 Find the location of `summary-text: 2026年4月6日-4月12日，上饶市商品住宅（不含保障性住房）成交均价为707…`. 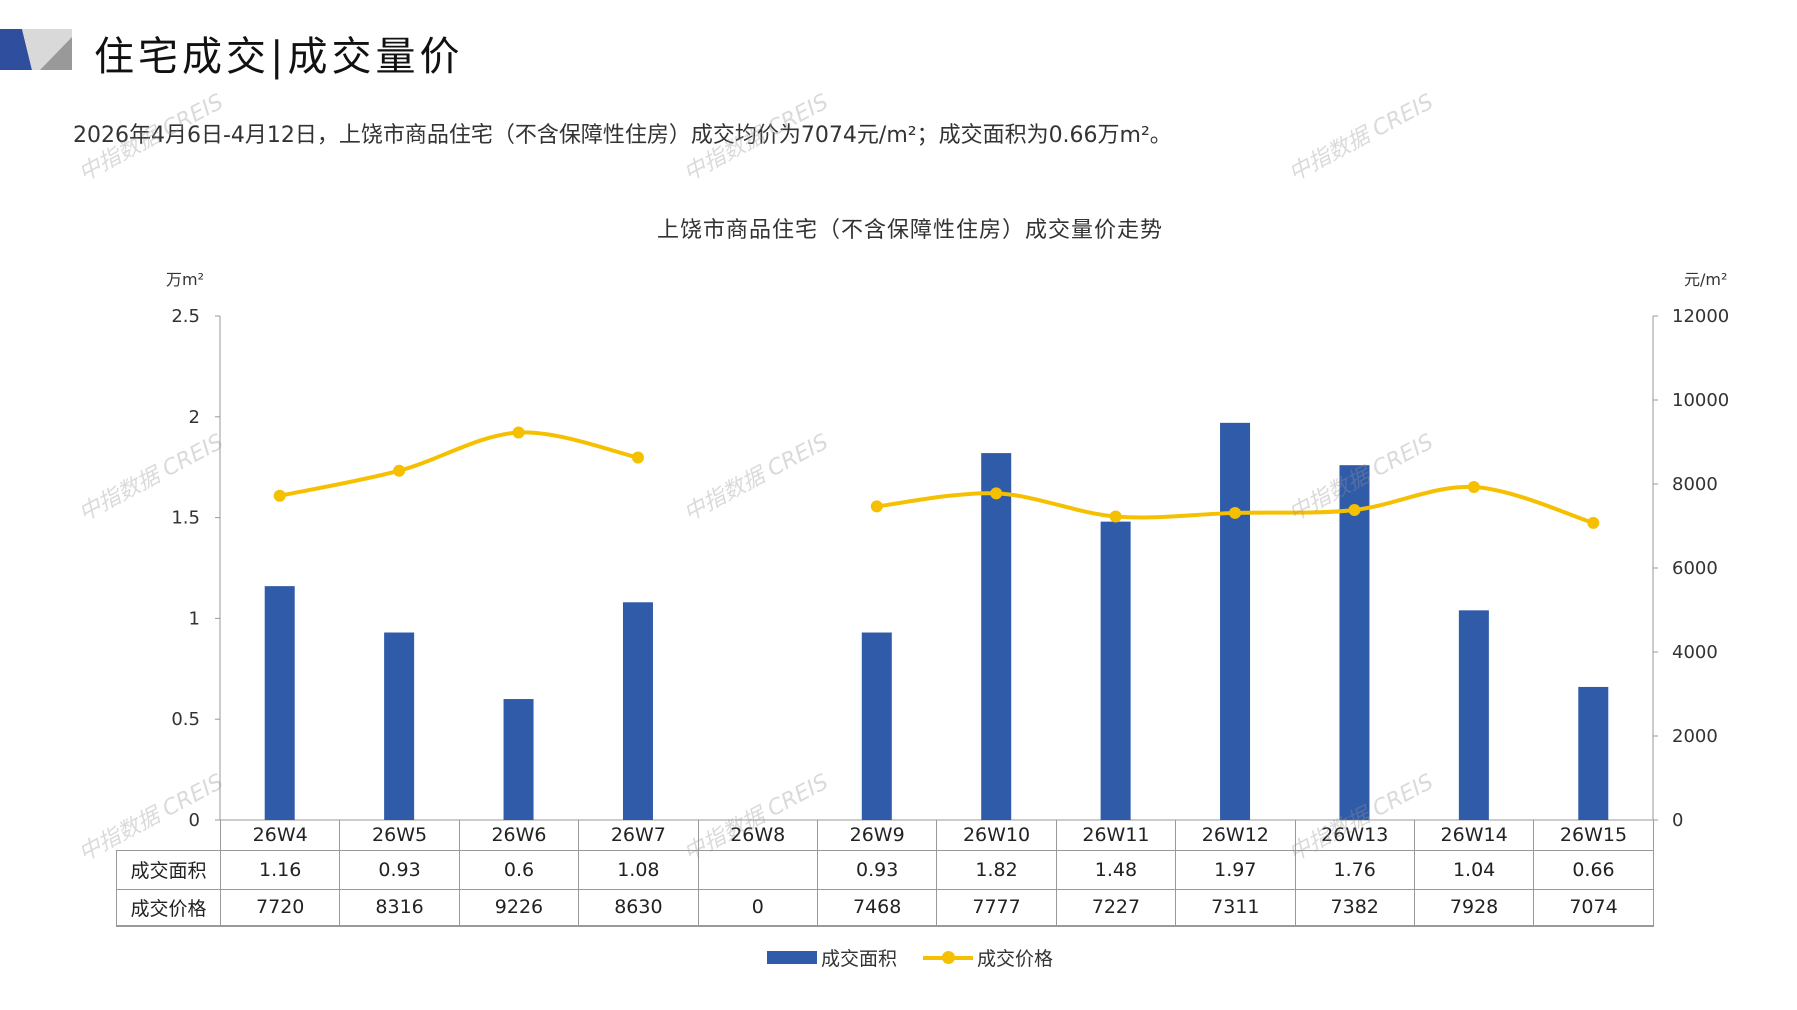

summary-text: 2026年4月6日-4月12日，上饶市商品住宅（不含保障性住房）成交均价为707… is located at coordinates (622, 135).